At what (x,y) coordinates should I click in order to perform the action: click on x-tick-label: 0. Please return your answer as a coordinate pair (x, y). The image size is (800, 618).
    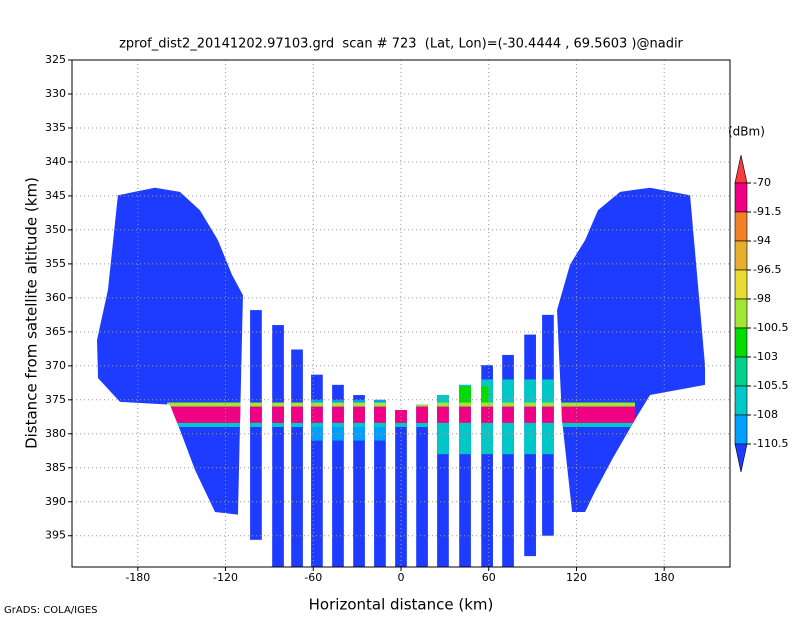
    Looking at the image, I should click on (401, 577).